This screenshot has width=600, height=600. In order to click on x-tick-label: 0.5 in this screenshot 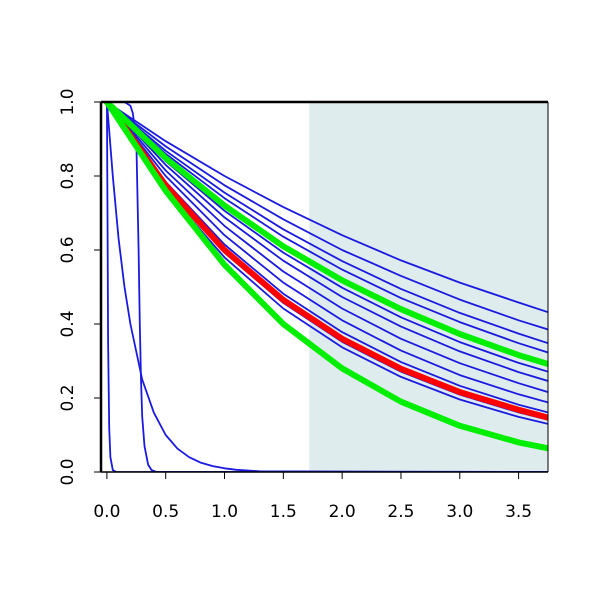, I will do `click(165, 512)`.